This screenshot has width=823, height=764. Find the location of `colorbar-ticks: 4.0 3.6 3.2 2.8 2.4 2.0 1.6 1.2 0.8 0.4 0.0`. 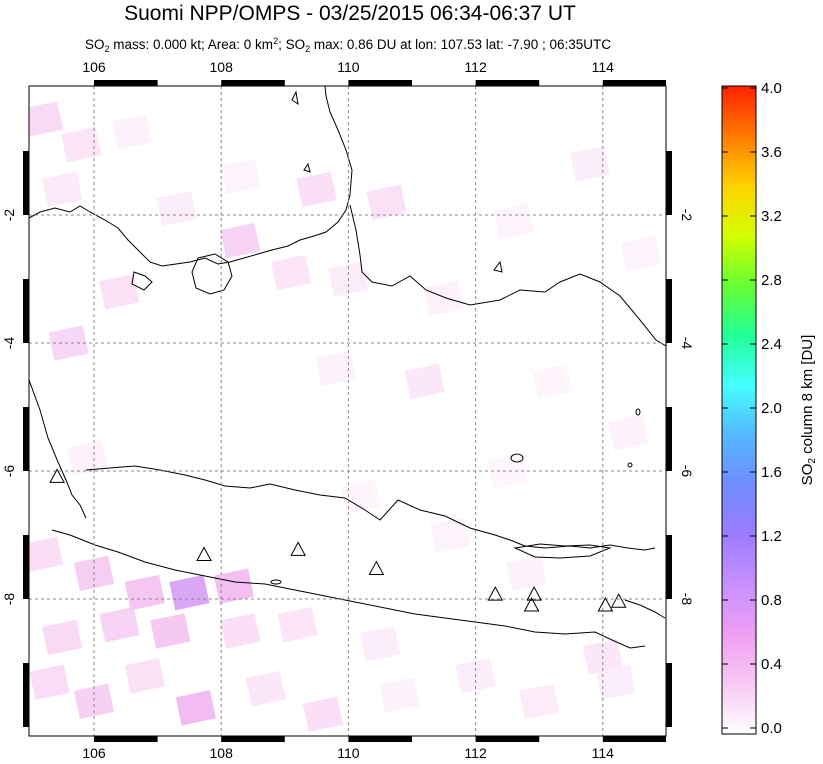

colorbar-ticks: 4.0 3.6 3.2 2.8 2.4 2.0 1.6 1.2 0.8 0.4 0.0 is located at coordinates (752, 408).